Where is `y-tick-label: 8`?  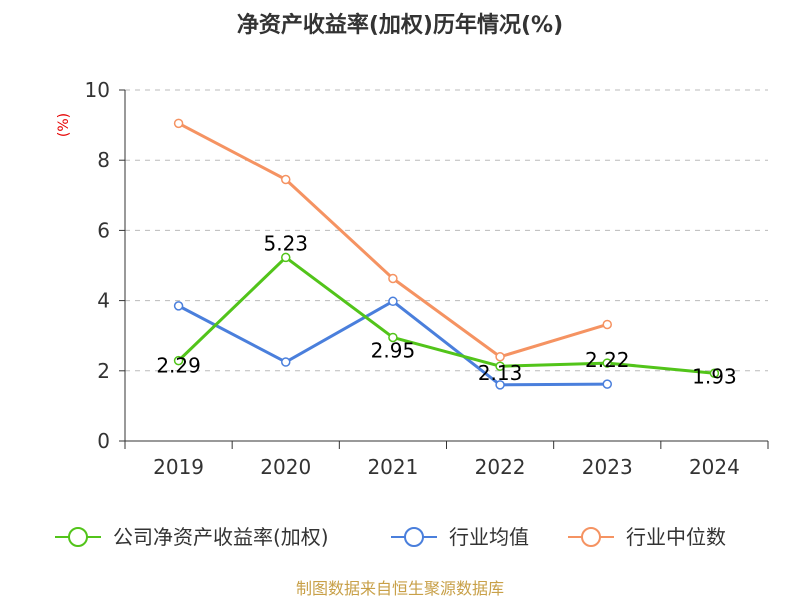
y-tick-label: 8 is located at coordinates (103, 160).